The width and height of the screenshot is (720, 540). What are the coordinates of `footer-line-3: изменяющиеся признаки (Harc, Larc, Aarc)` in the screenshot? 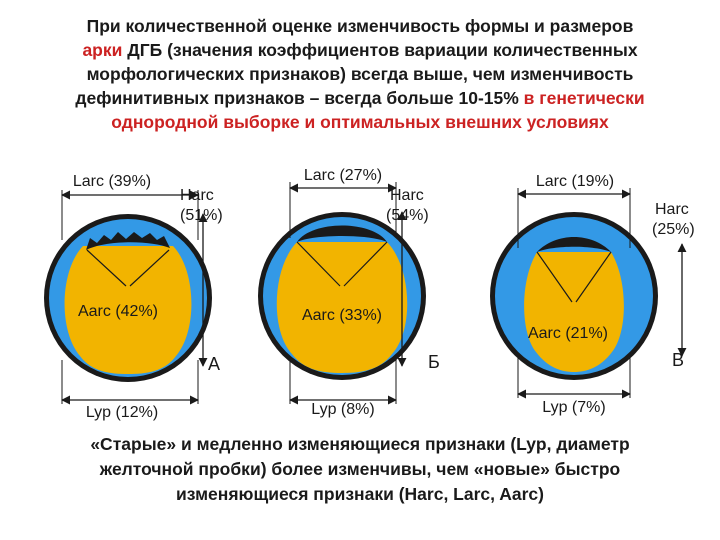 It's located at (360, 494).